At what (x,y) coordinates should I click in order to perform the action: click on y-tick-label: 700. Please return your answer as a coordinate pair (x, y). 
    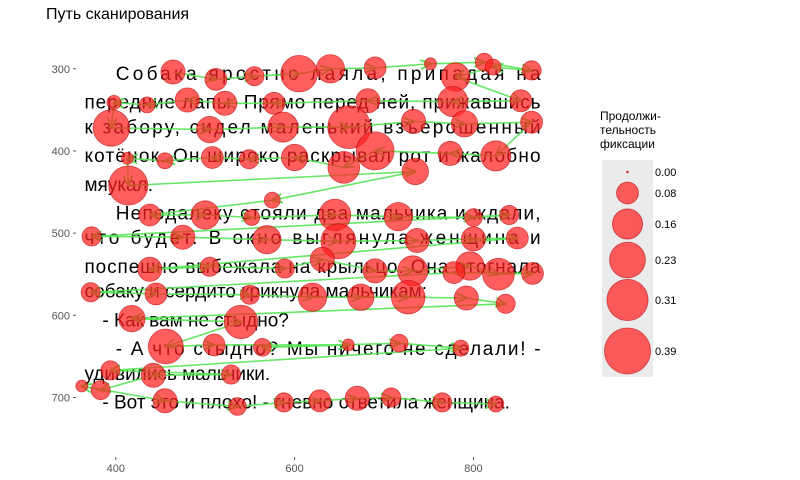
    Looking at the image, I should click on (61, 398).